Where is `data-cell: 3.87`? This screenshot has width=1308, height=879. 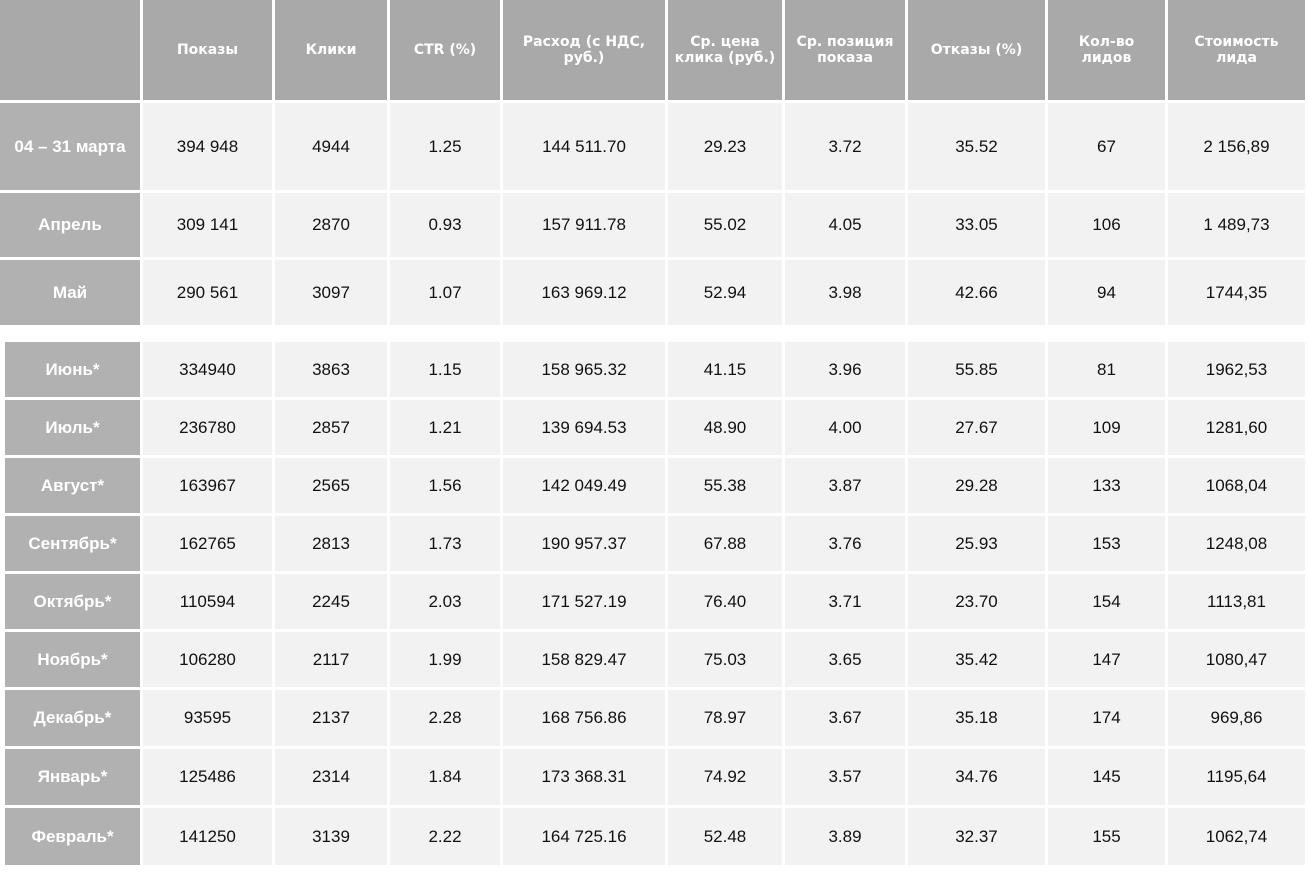 data-cell: 3.87 is located at coordinates (845, 485).